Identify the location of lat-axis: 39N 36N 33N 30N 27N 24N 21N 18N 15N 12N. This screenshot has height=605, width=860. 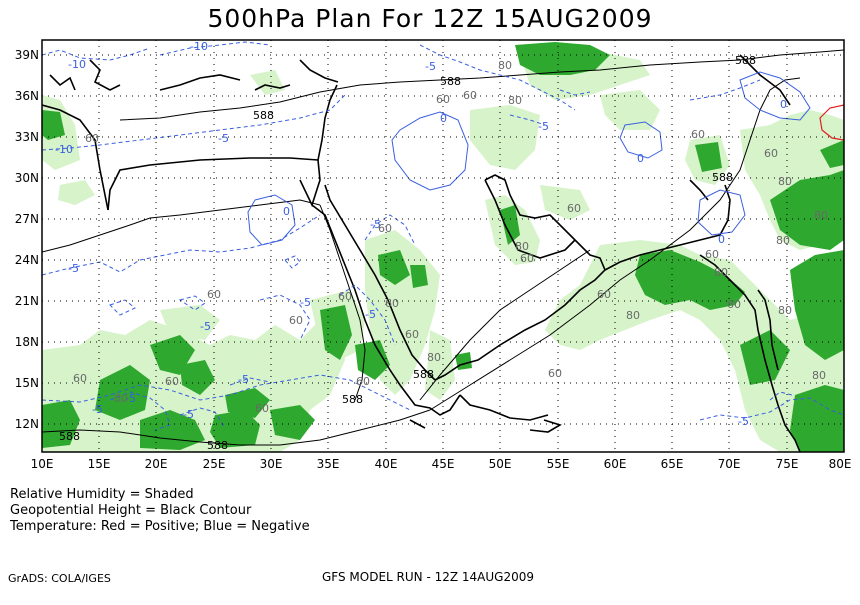
(27, 239).